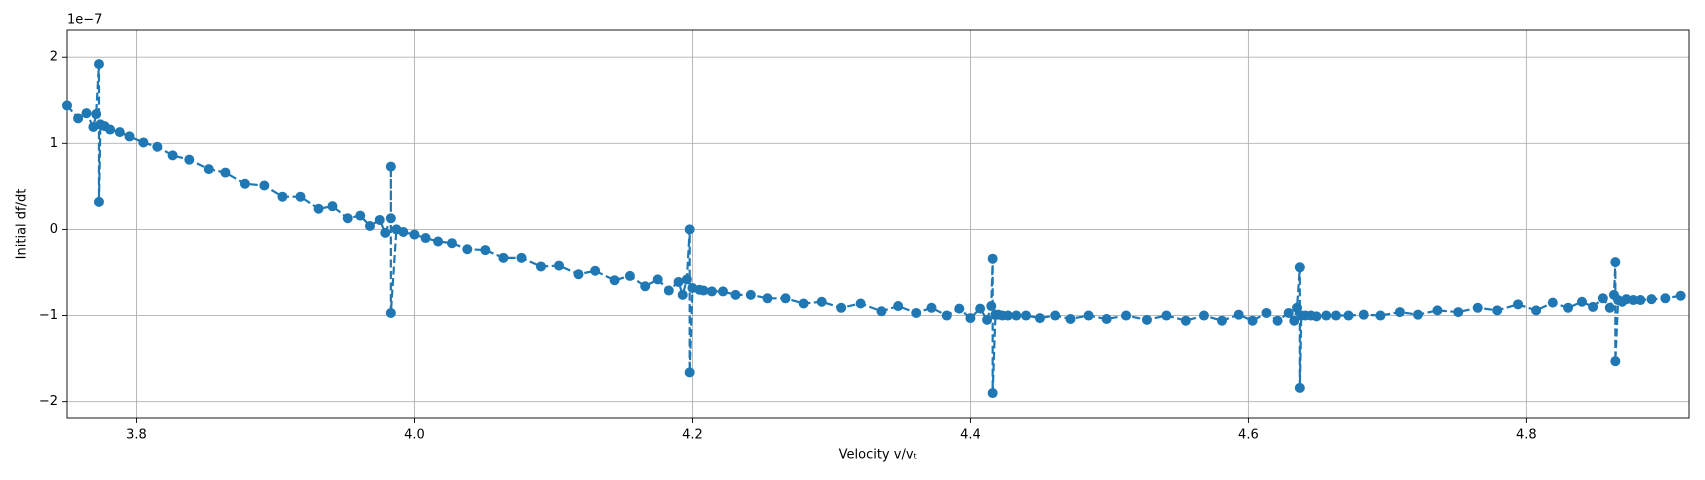 This screenshot has height=480, width=1705. What do you see at coordinates (414, 435) in the screenshot?
I see `x-tick-label: 4.0` at bounding box center [414, 435].